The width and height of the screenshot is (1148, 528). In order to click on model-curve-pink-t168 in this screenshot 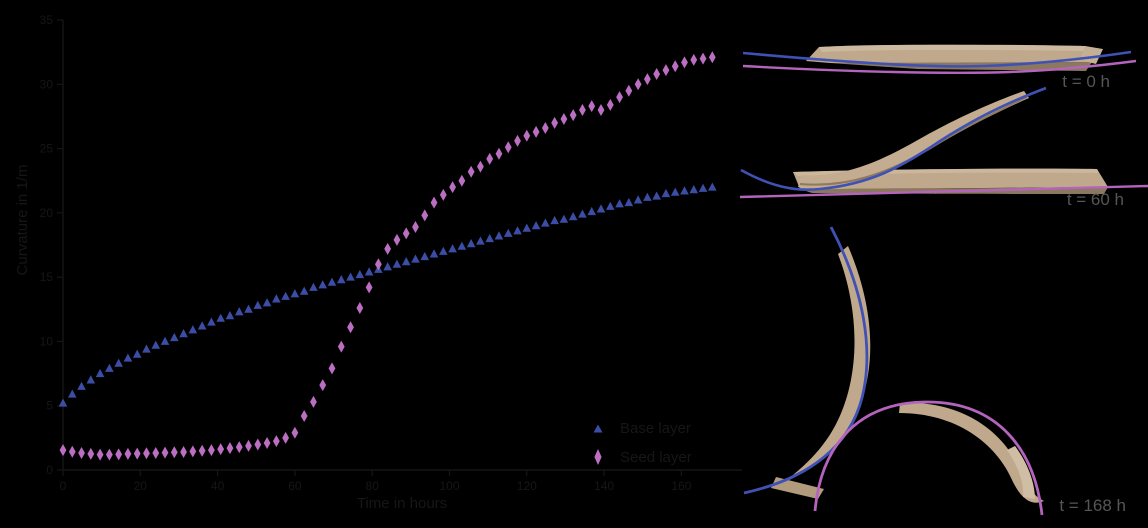, I will do `click(928, 458)`.